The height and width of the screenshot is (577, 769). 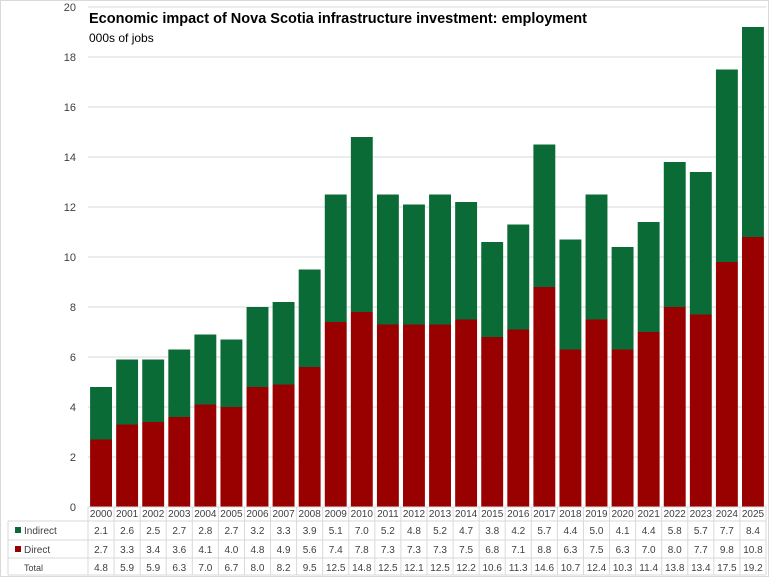 What do you see at coordinates (179, 383) in the screenshot?
I see `bar-indirect-2003` at bounding box center [179, 383].